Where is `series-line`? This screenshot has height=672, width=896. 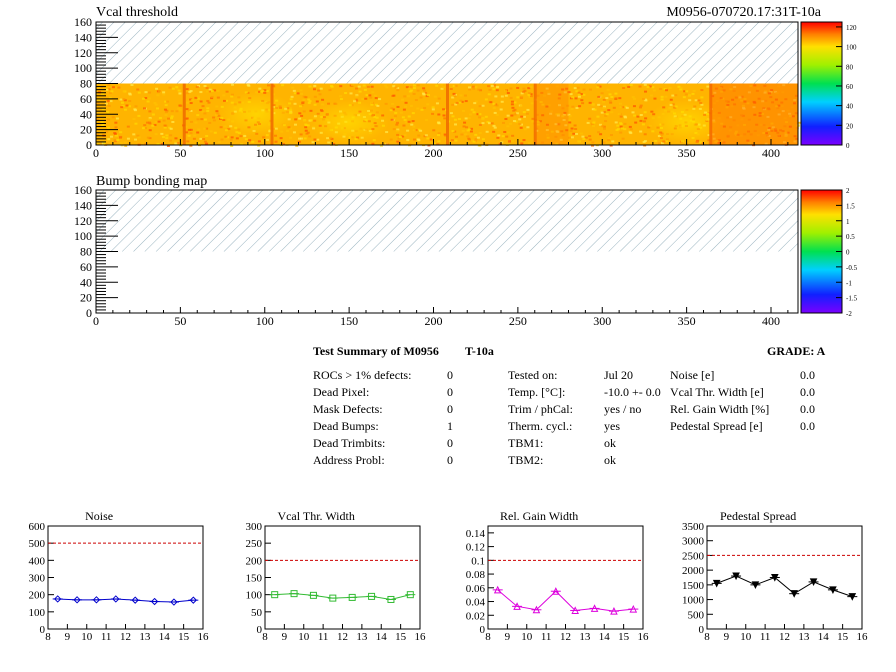 series-line is located at coordinates (565, 600).